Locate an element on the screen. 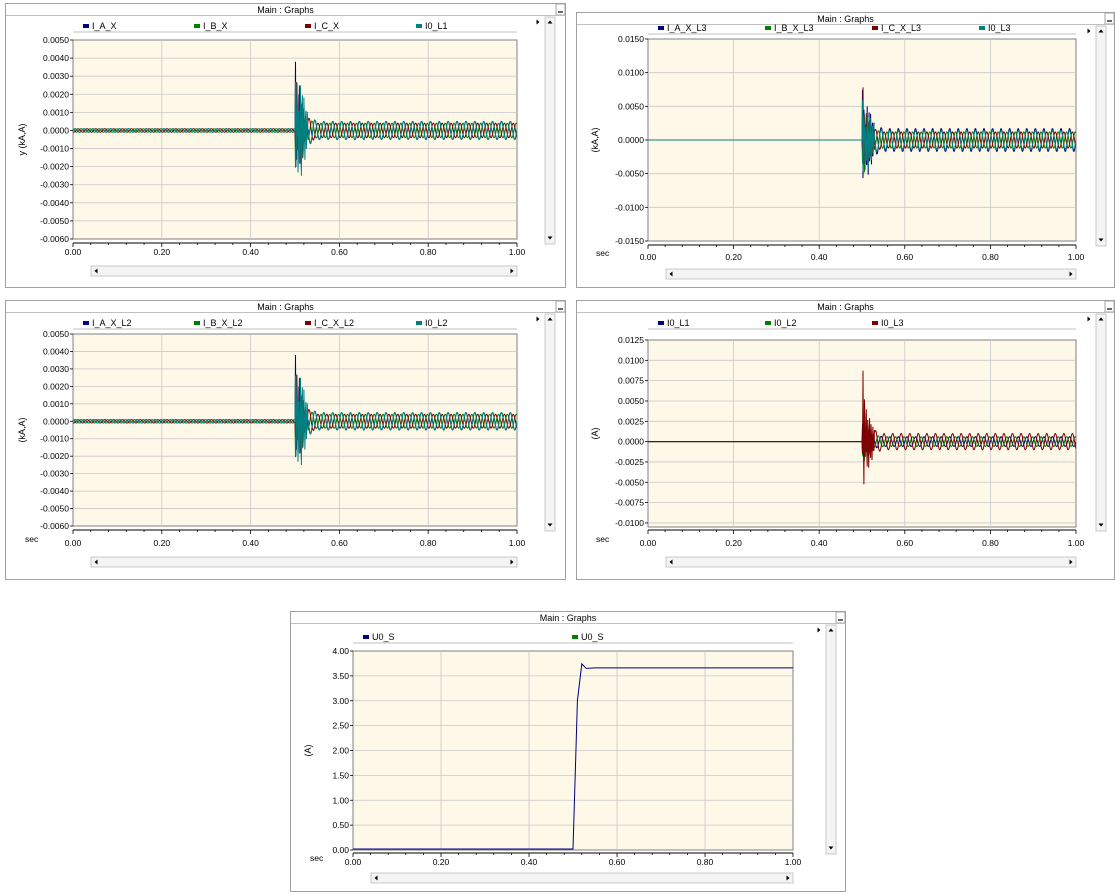 This screenshot has width=1115, height=892. y-tick-label: -0.0030 is located at coordinates (54, 474).